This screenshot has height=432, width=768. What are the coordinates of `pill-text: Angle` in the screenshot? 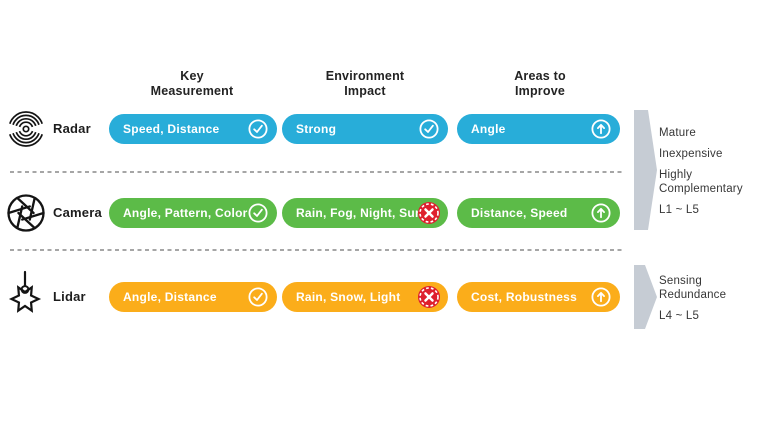 It's located at (488, 129).